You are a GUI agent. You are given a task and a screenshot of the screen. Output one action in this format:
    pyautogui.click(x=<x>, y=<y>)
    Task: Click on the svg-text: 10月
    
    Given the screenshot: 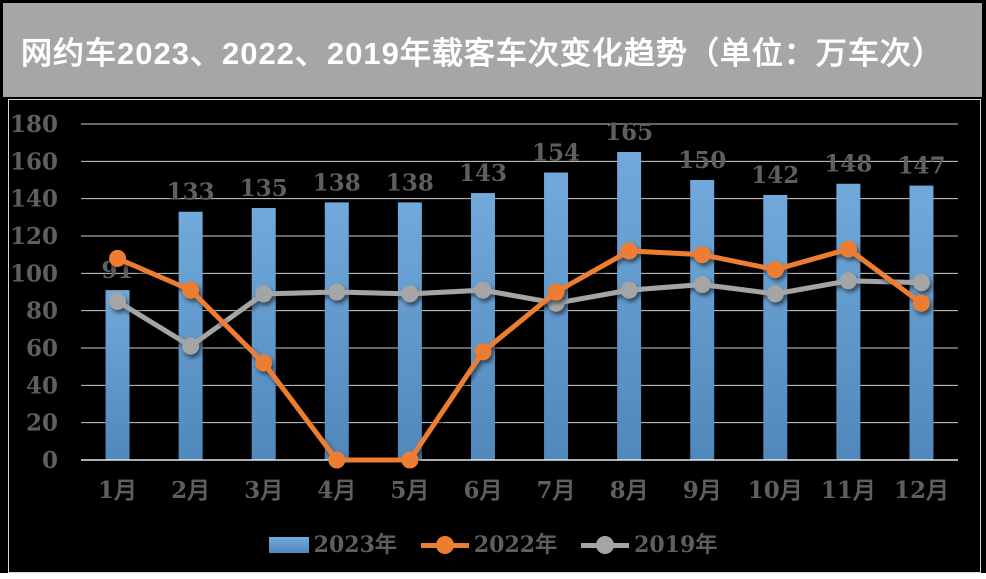 What is the action you would take?
    pyautogui.click(x=775, y=490)
    